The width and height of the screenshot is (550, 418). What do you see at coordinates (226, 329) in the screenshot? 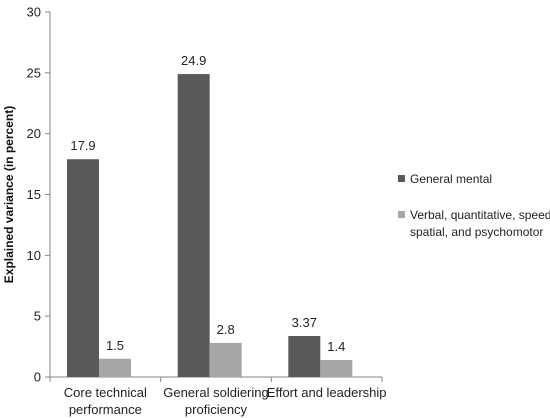
I see `bar-data-label: 2.8` at bounding box center [226, 329].